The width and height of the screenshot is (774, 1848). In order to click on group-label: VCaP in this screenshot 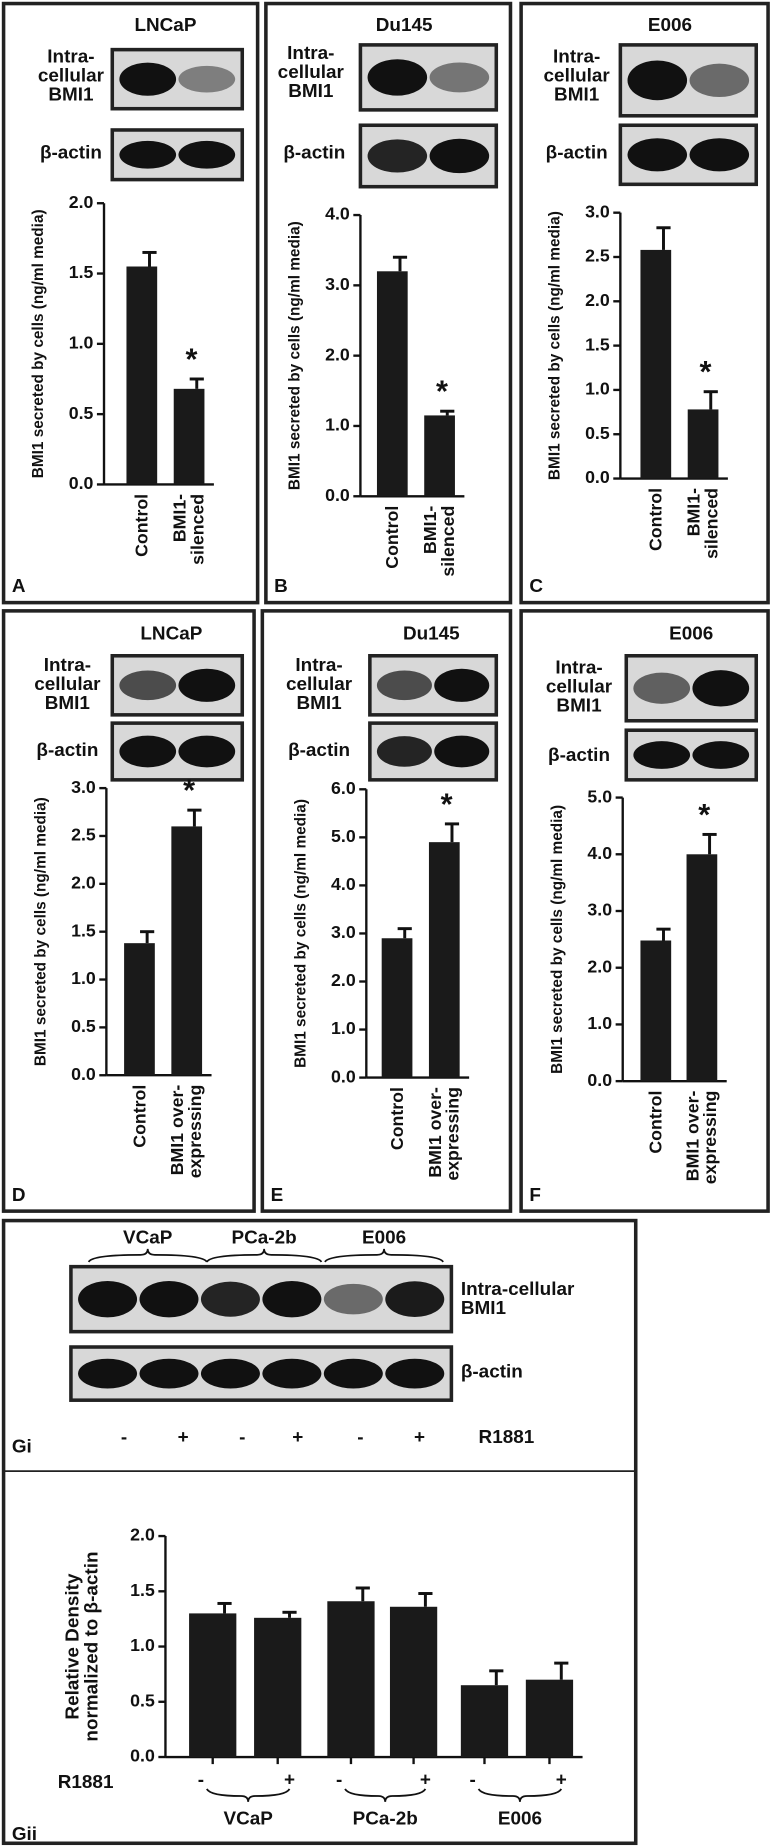, I will do `click(247, 1819)`.